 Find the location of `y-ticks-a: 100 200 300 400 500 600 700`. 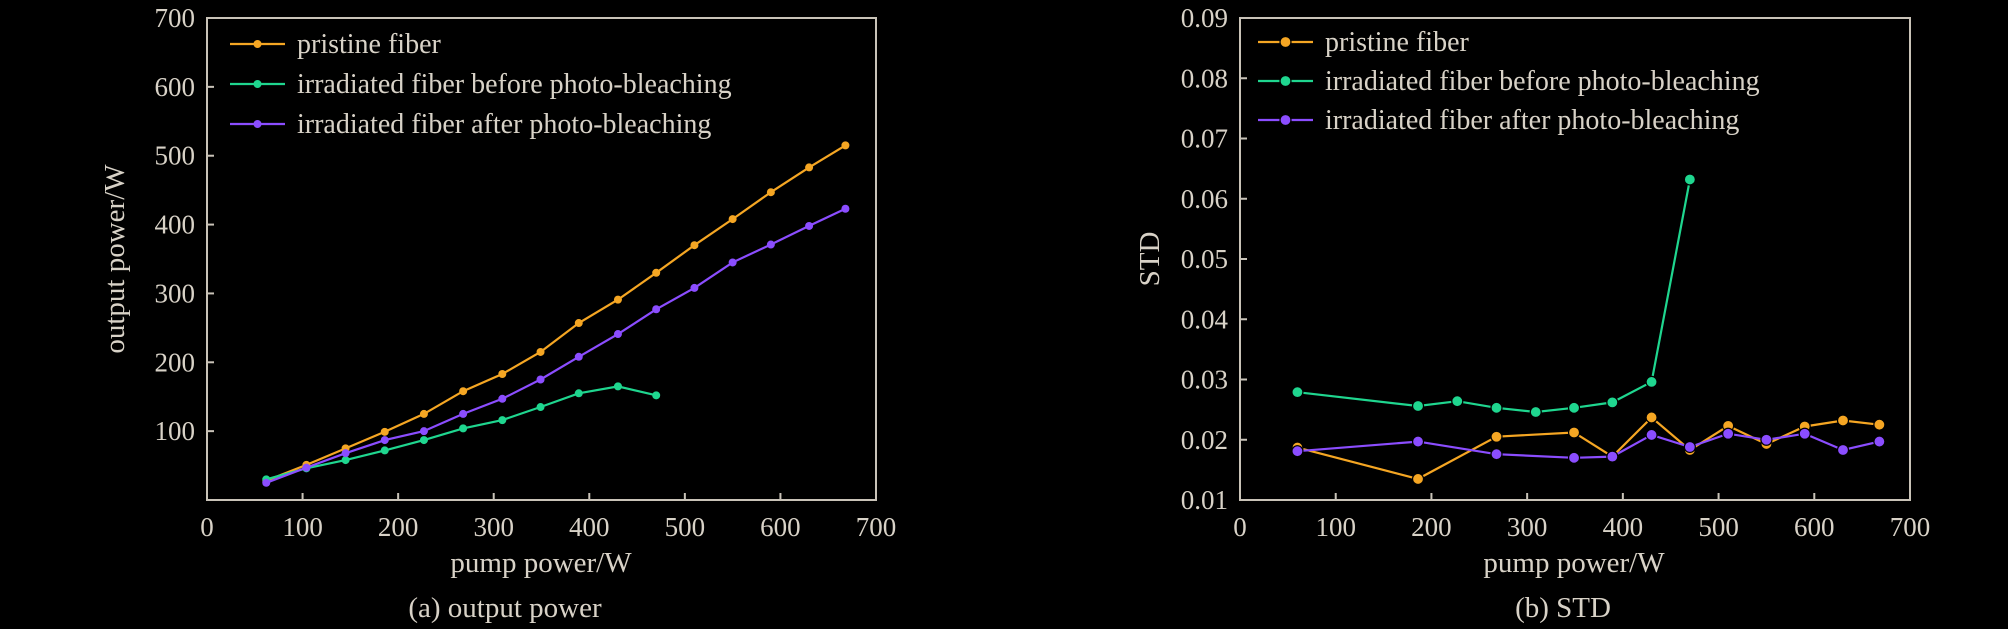

y-ticks-a: 100 200 300 400 500 600 700 is located at coordinates (184, 224).